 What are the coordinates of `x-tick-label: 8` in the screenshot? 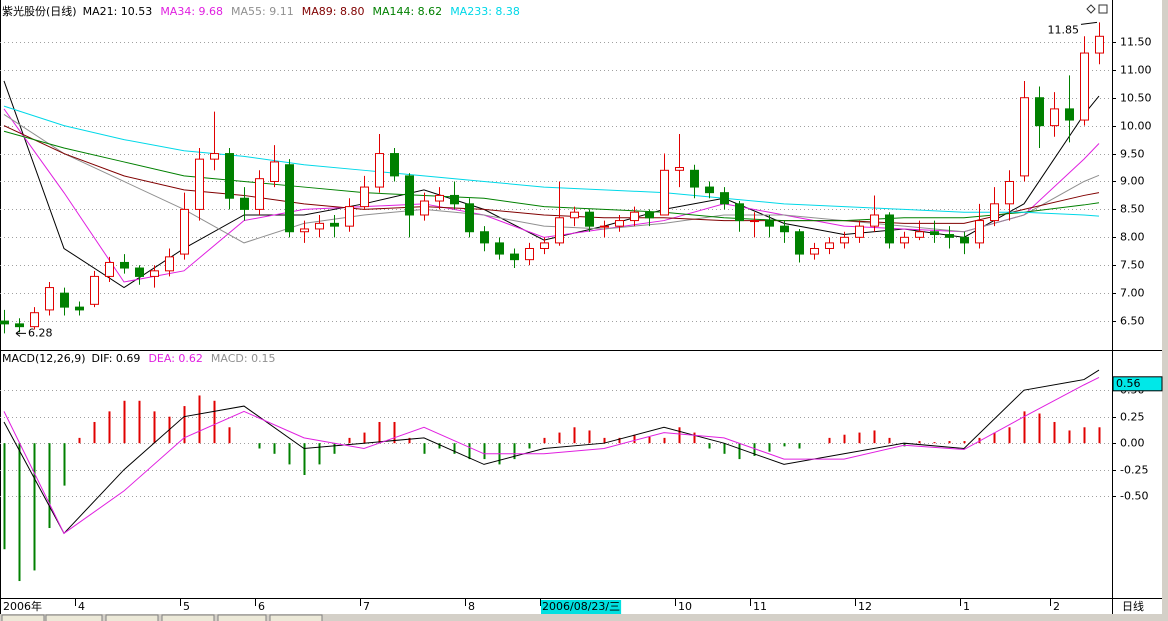 It's located at (471, 606).